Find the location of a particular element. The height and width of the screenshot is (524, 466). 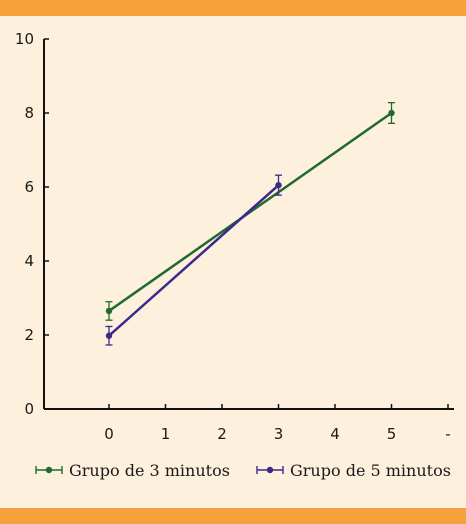

y-tick-label: 6 is located at coordinates (29, 187).